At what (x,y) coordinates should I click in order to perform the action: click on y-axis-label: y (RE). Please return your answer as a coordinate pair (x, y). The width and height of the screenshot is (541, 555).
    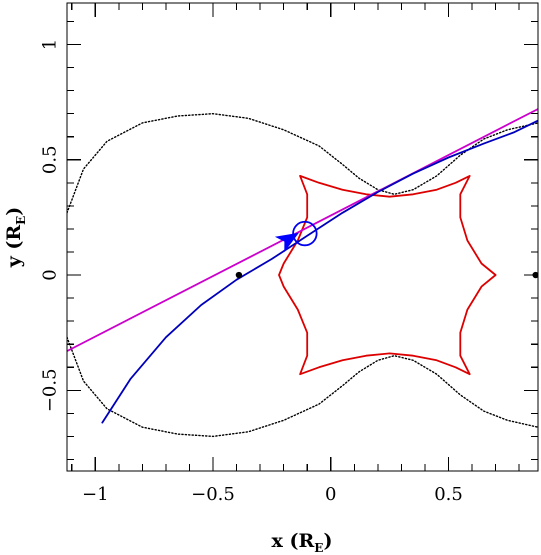
    Looking at the image, I should click on (15, 238).